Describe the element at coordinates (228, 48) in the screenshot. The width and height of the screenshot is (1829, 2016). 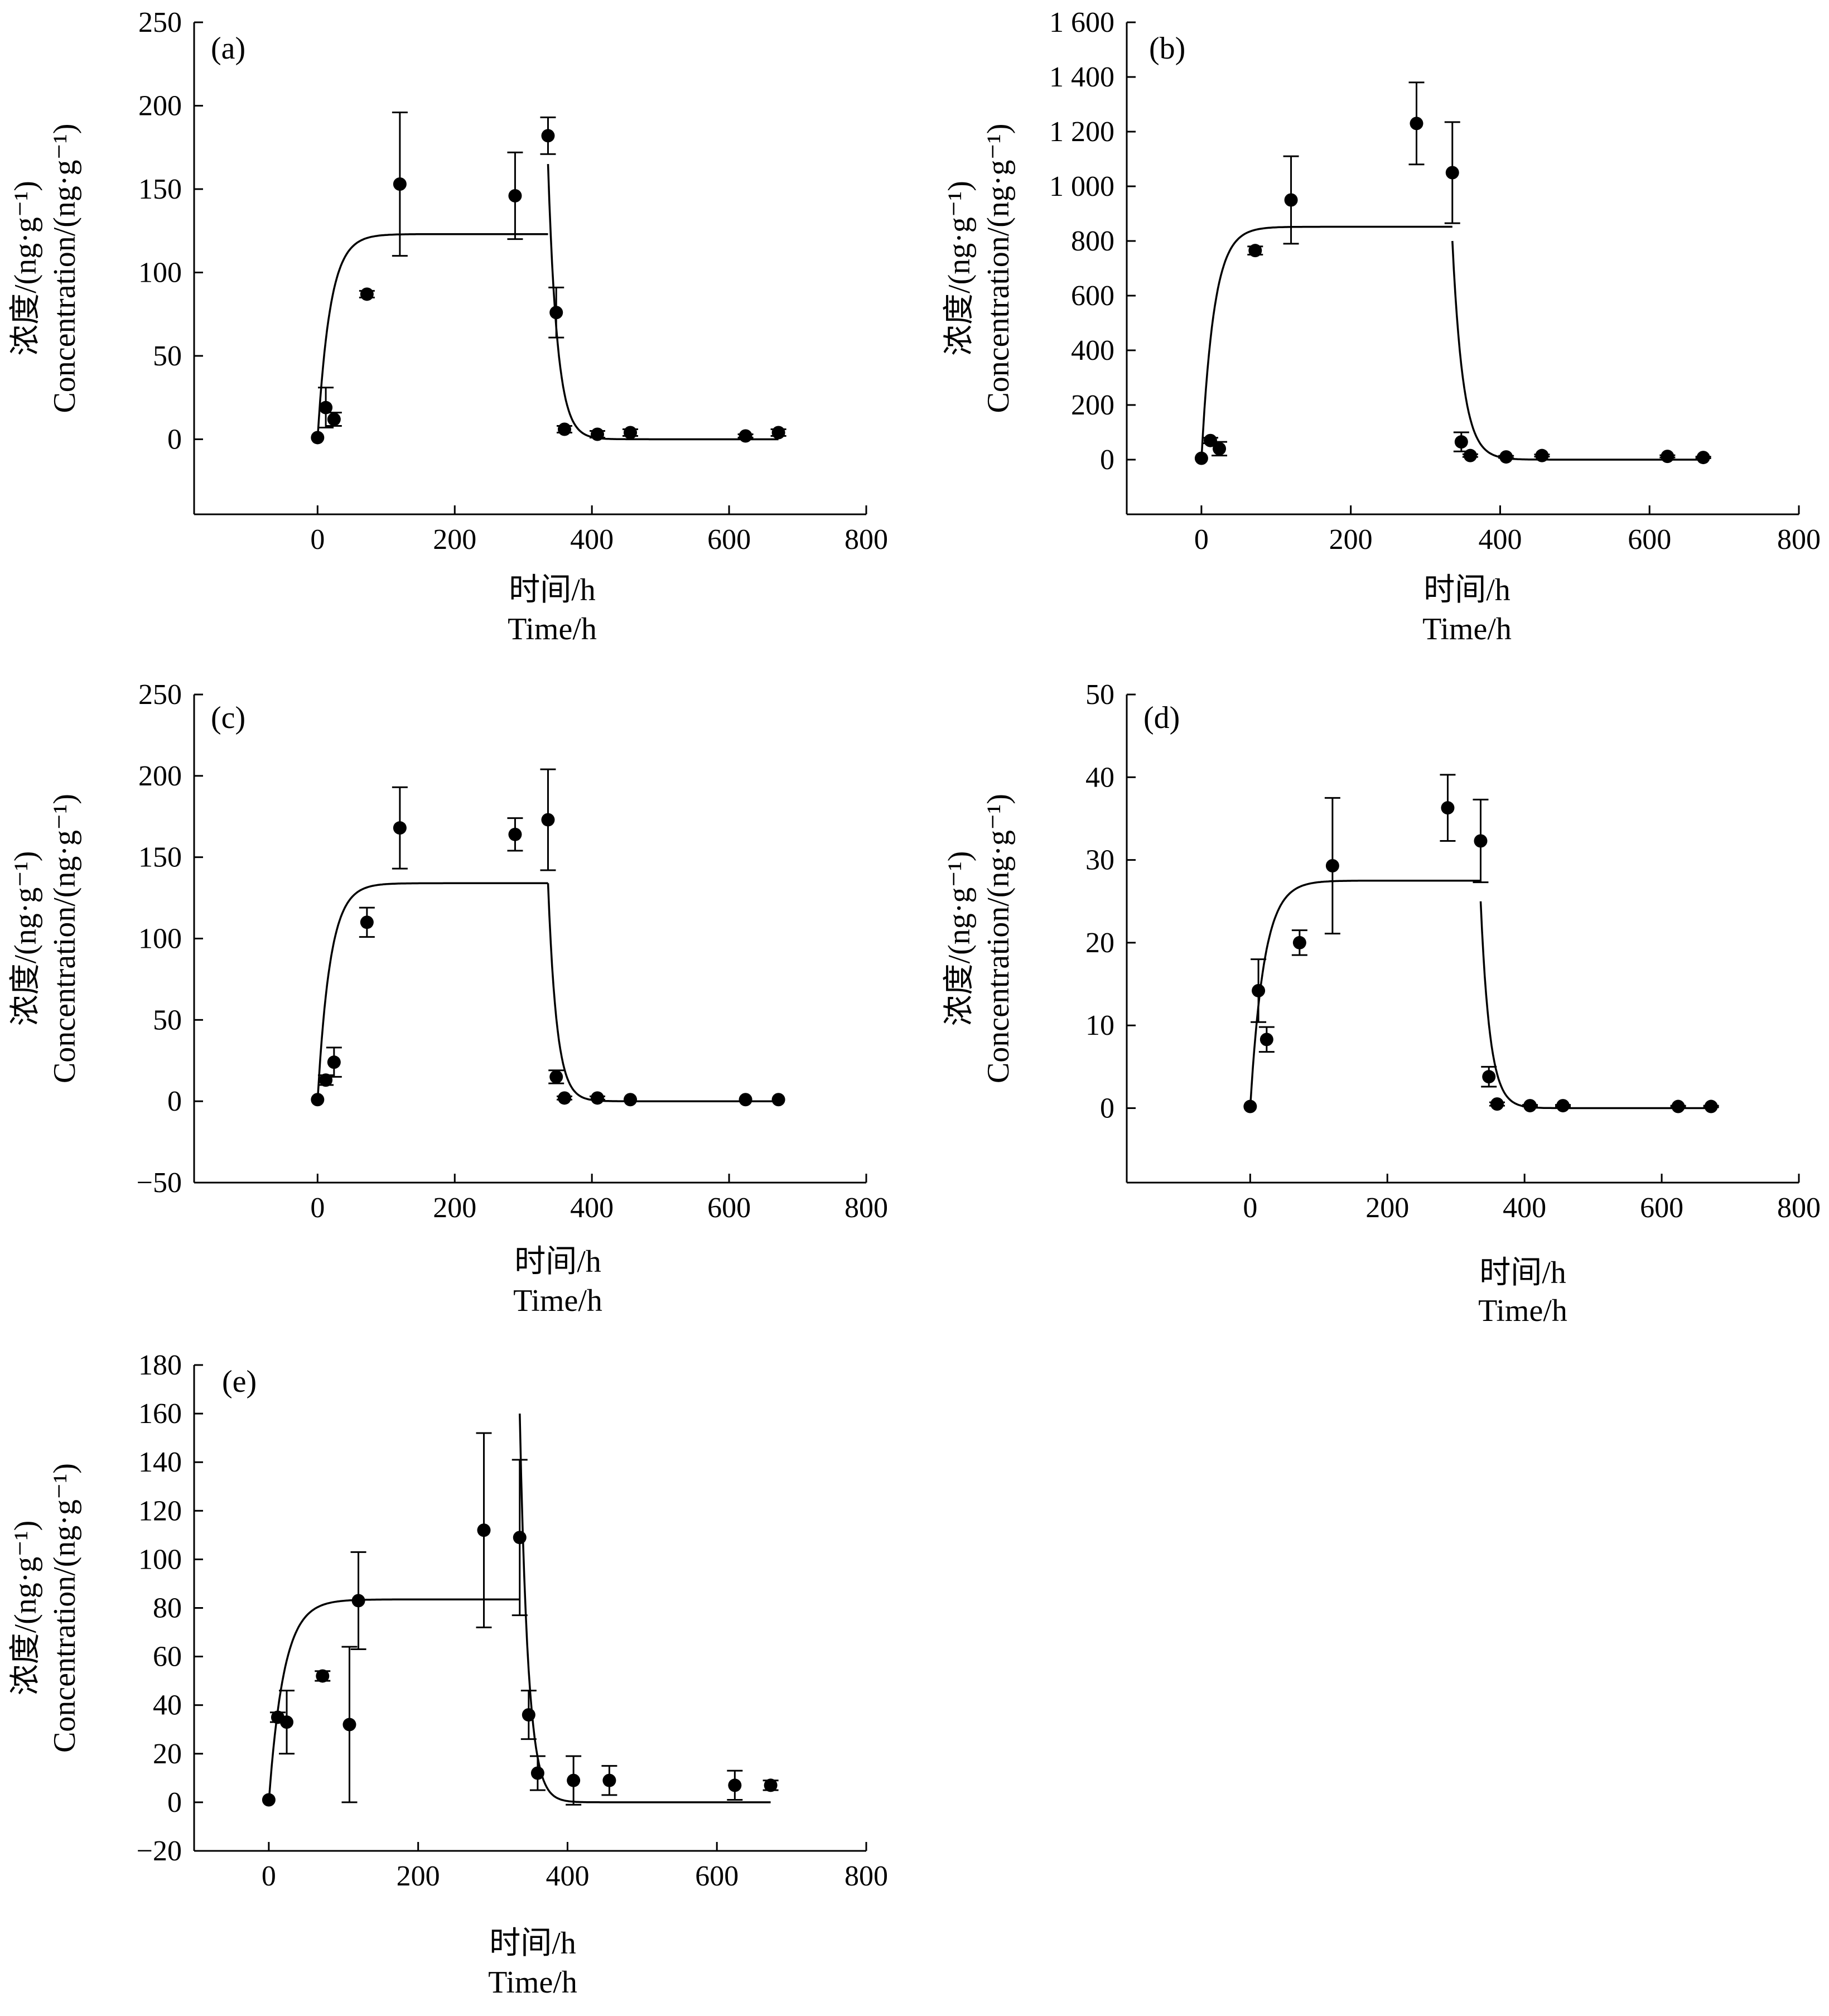
I see `panel-label: (a)` at that location.